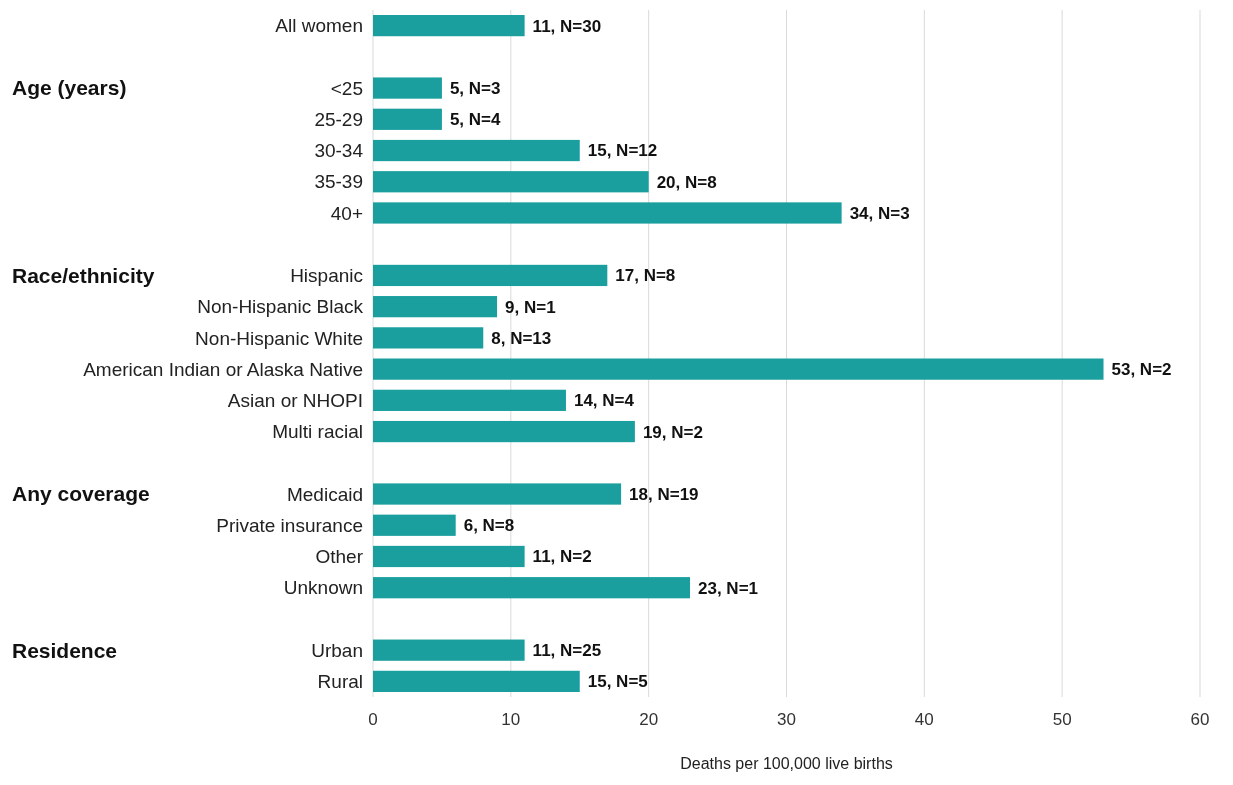 This screenshot has width=1233, height=785. Describe the element at coordinates (324, 494) in the screenshot. I see `y-tick-label: Medicaid` at that location.